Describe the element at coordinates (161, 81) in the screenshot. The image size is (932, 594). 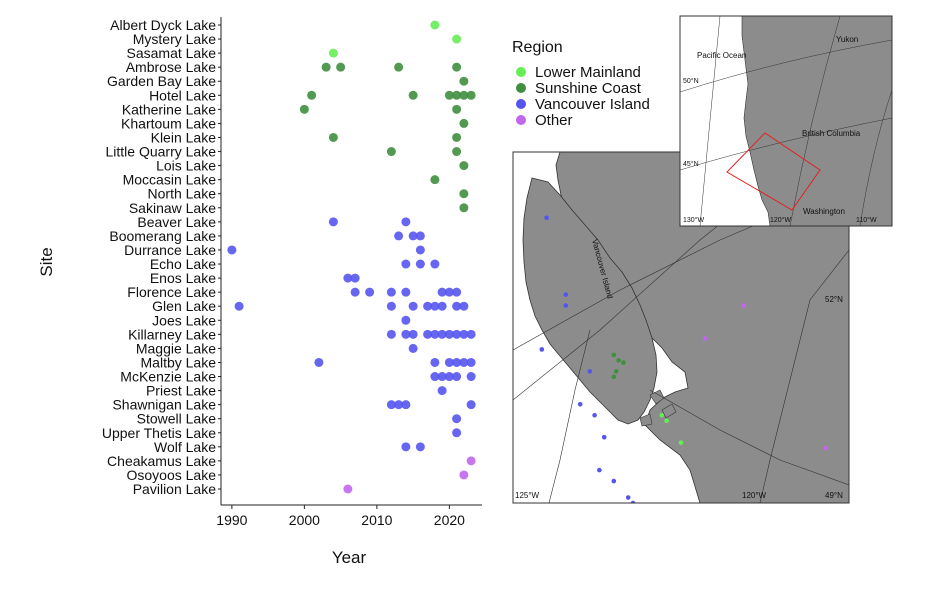
I see `site-label-garden-bay-lake: Garden Bay Lake` at that location.